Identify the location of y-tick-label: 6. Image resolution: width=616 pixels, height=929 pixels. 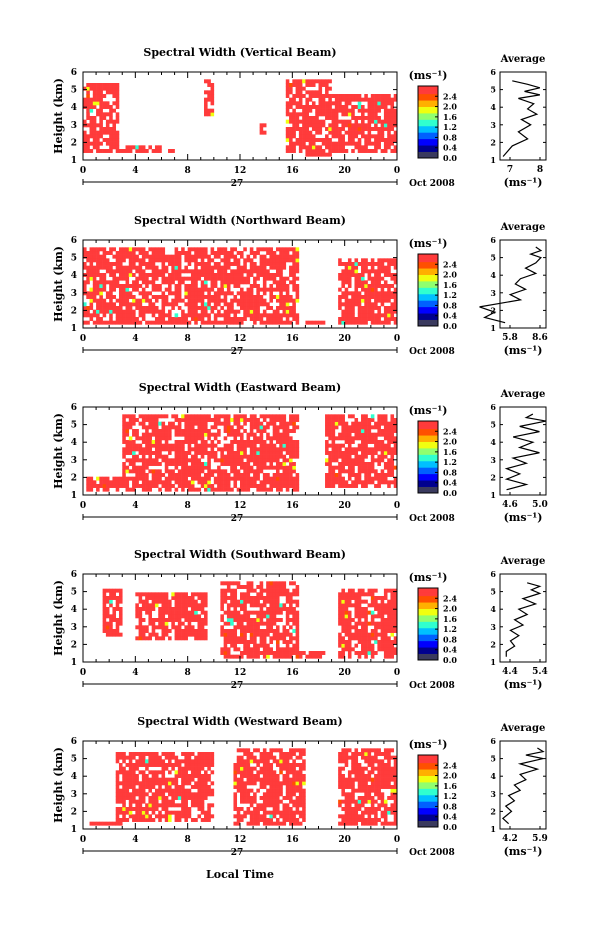
(74, 73).